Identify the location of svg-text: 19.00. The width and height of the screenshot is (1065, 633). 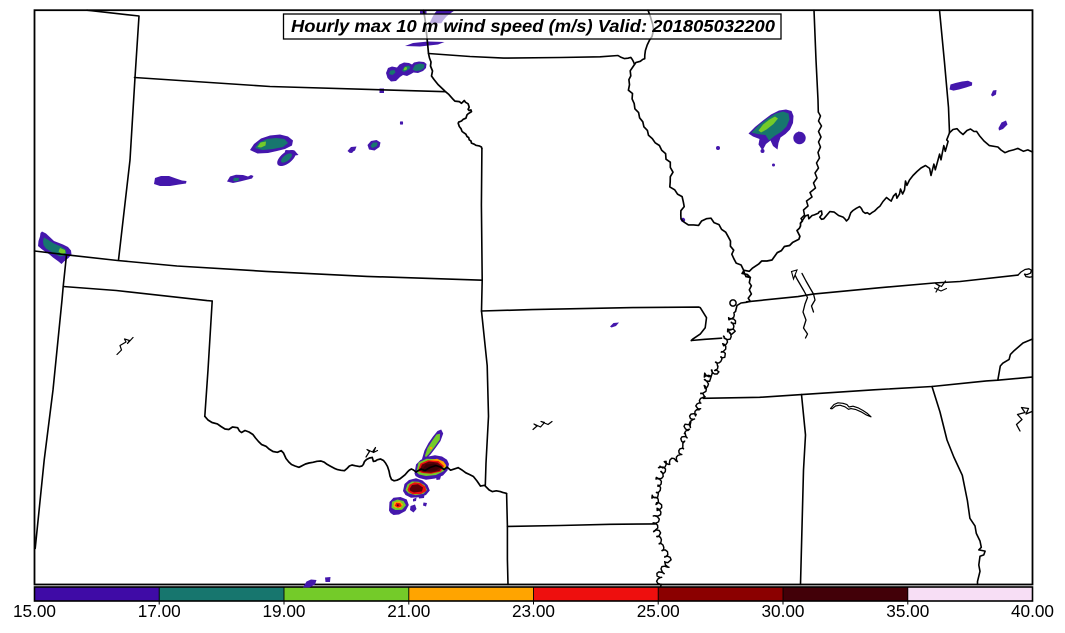
(283, 611).